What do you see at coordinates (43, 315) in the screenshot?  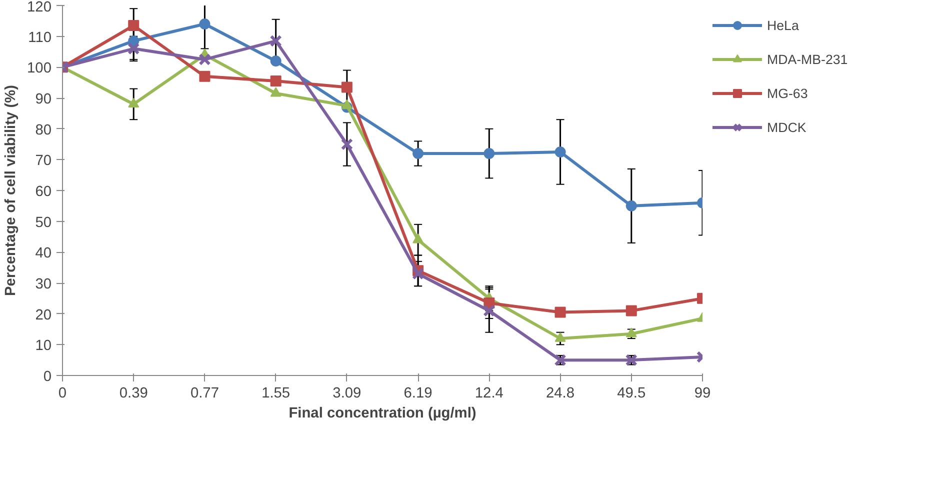 I see `y-tick-label: 20` at bounding box center [43, 315].